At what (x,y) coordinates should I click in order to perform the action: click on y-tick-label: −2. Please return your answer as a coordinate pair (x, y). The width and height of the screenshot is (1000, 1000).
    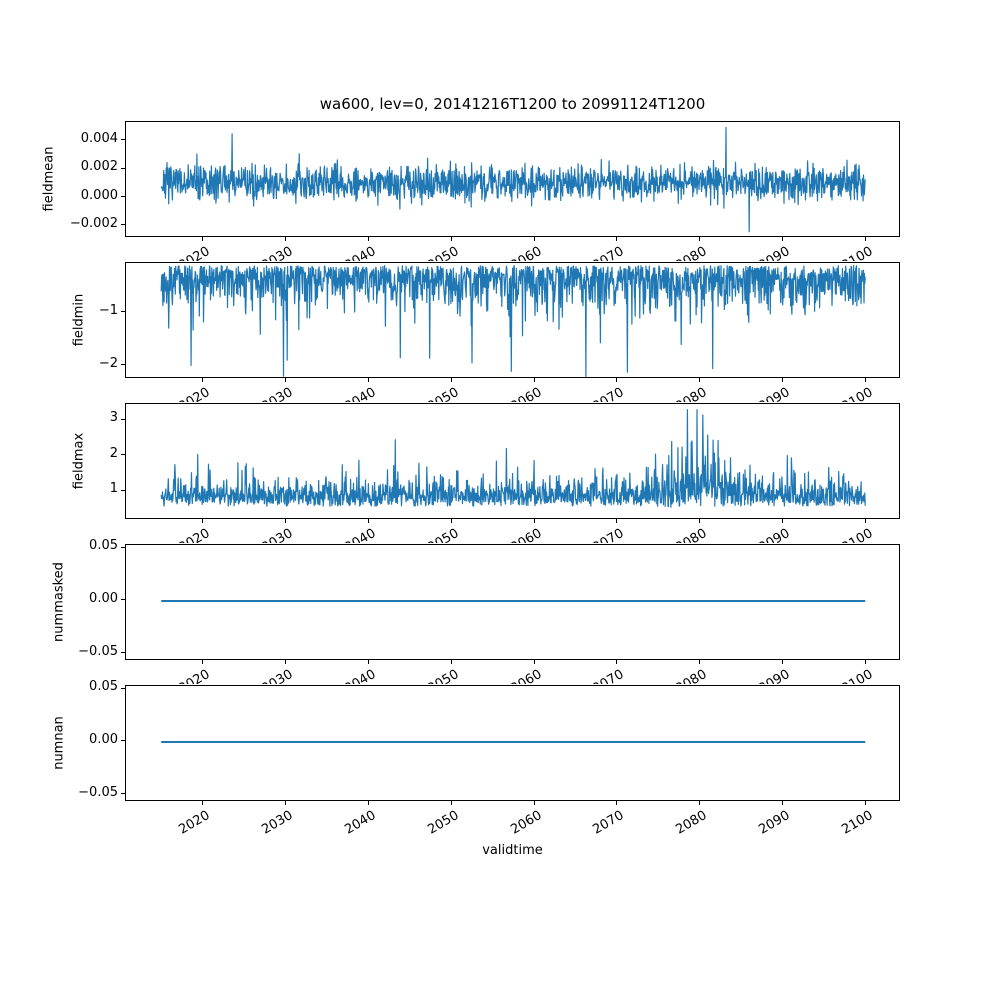
    Looking at the image, I should click on (108, 363).